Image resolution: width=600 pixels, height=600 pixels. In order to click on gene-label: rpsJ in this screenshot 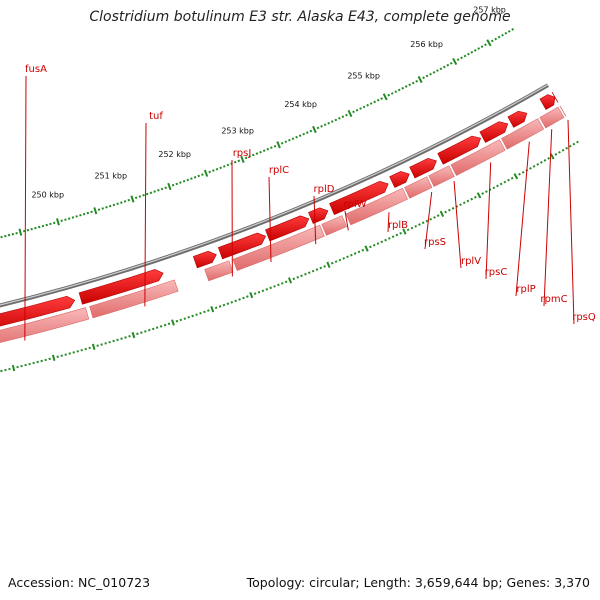, I will do `click(242, 153)`.